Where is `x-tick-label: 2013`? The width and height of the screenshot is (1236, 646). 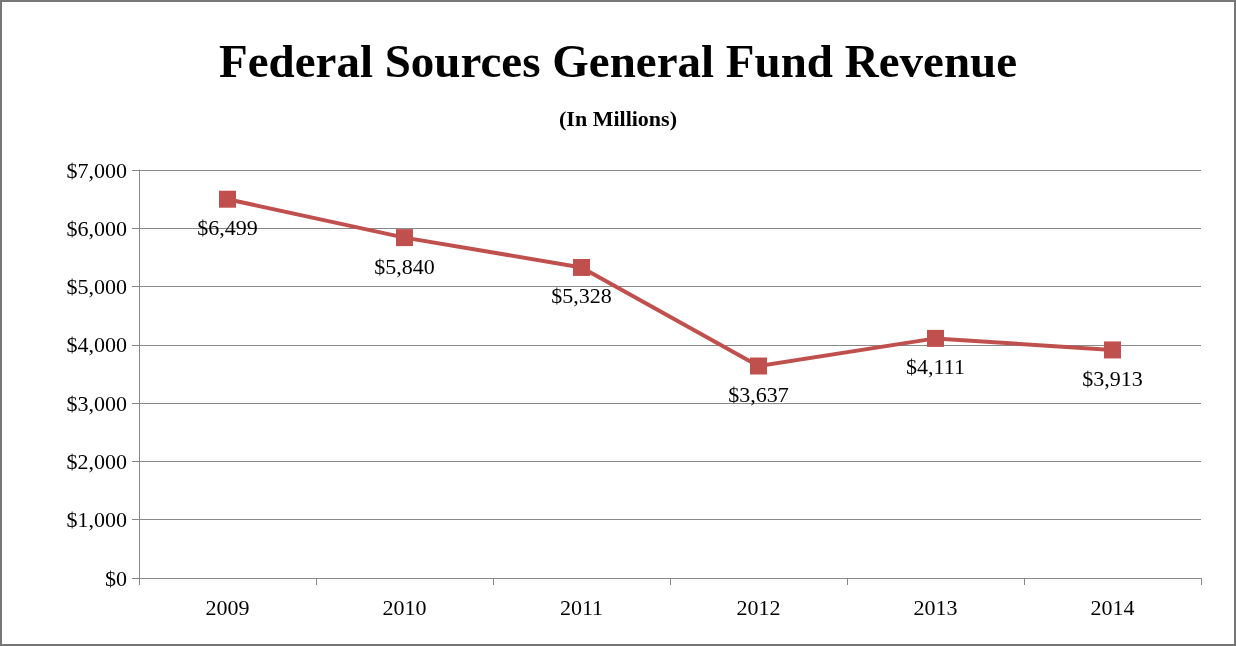
x-tick-label: 2013 is located at coordinates (935, 607).